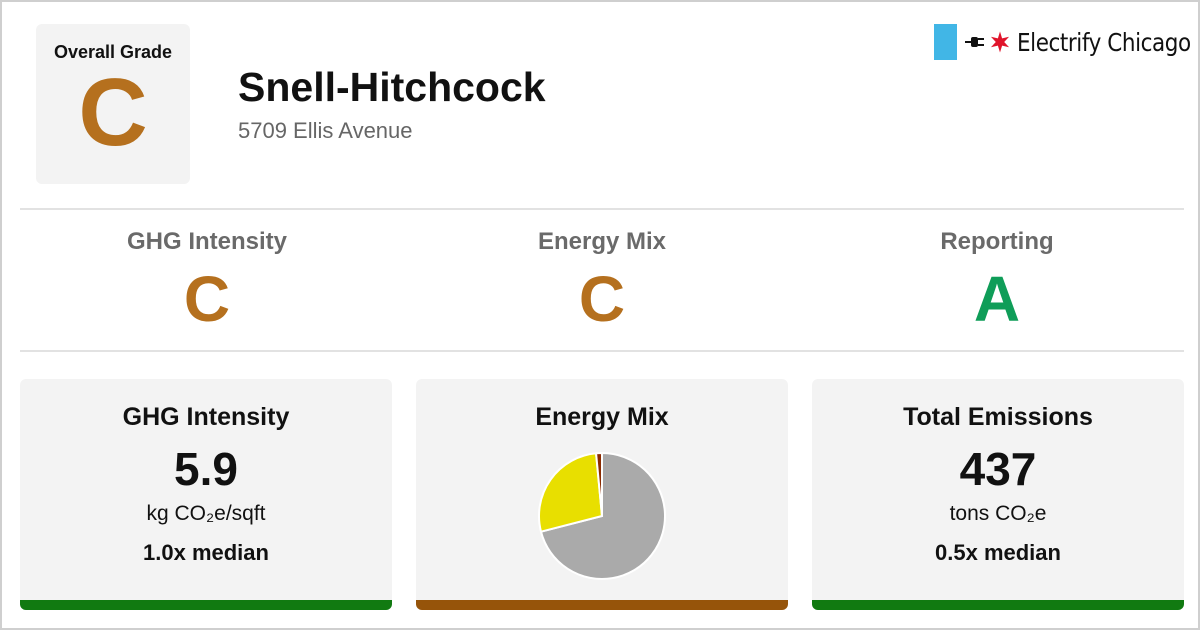 The image size is (1200, 630). I want to click on sub-grade-energy-mix: Energy Mix C, so click(602, 280).